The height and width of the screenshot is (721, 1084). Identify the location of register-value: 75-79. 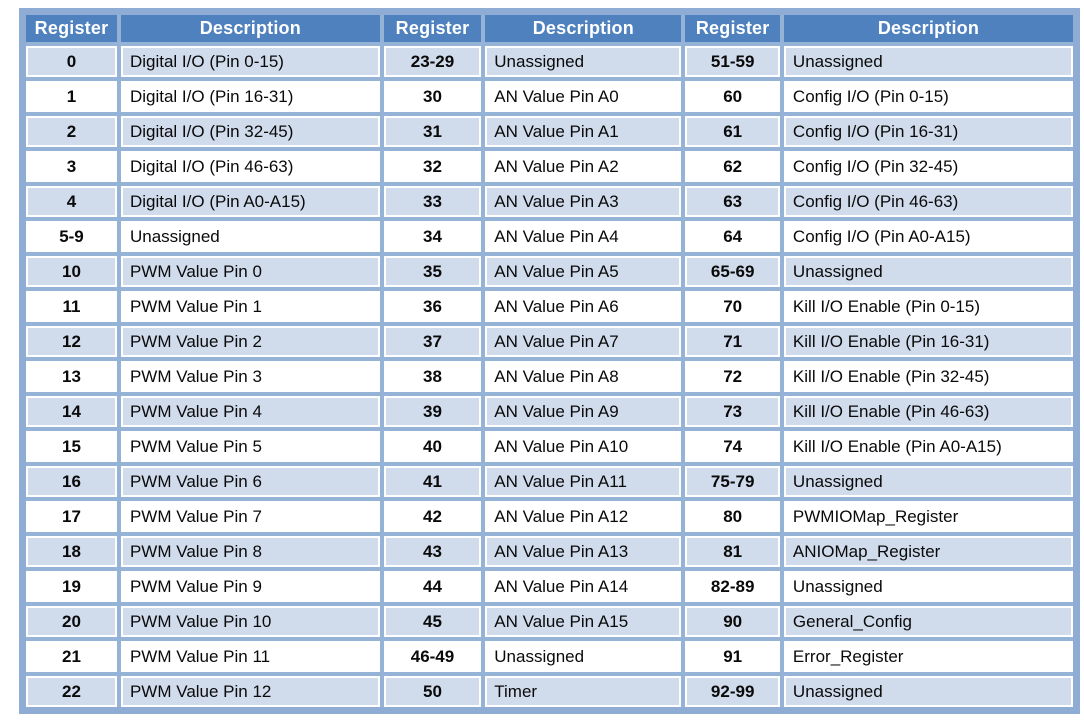
(732, 481).